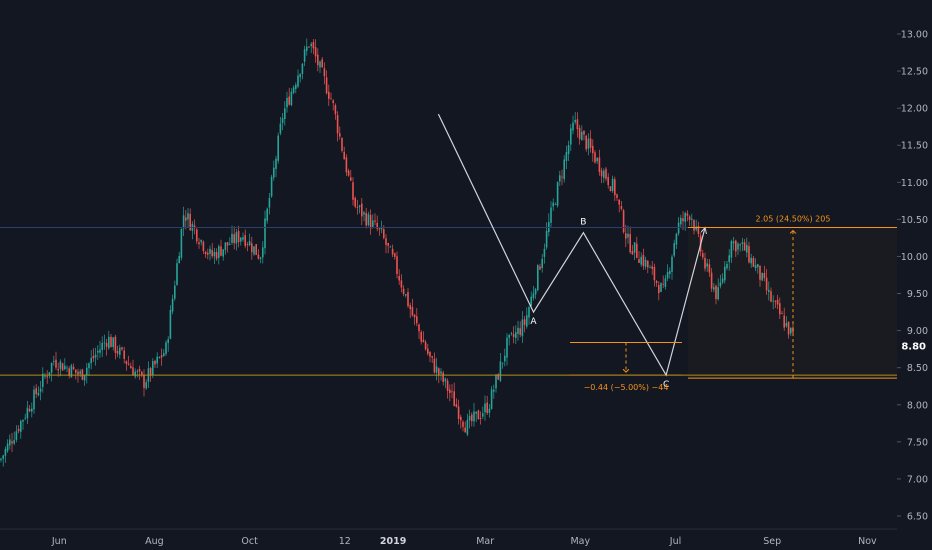  Describe the element at coordinates (448, 539) in the screenshot. I see `time-axis: Jun Aug Oct 12 2019 Mar May Jul Sep Nov` at that location.